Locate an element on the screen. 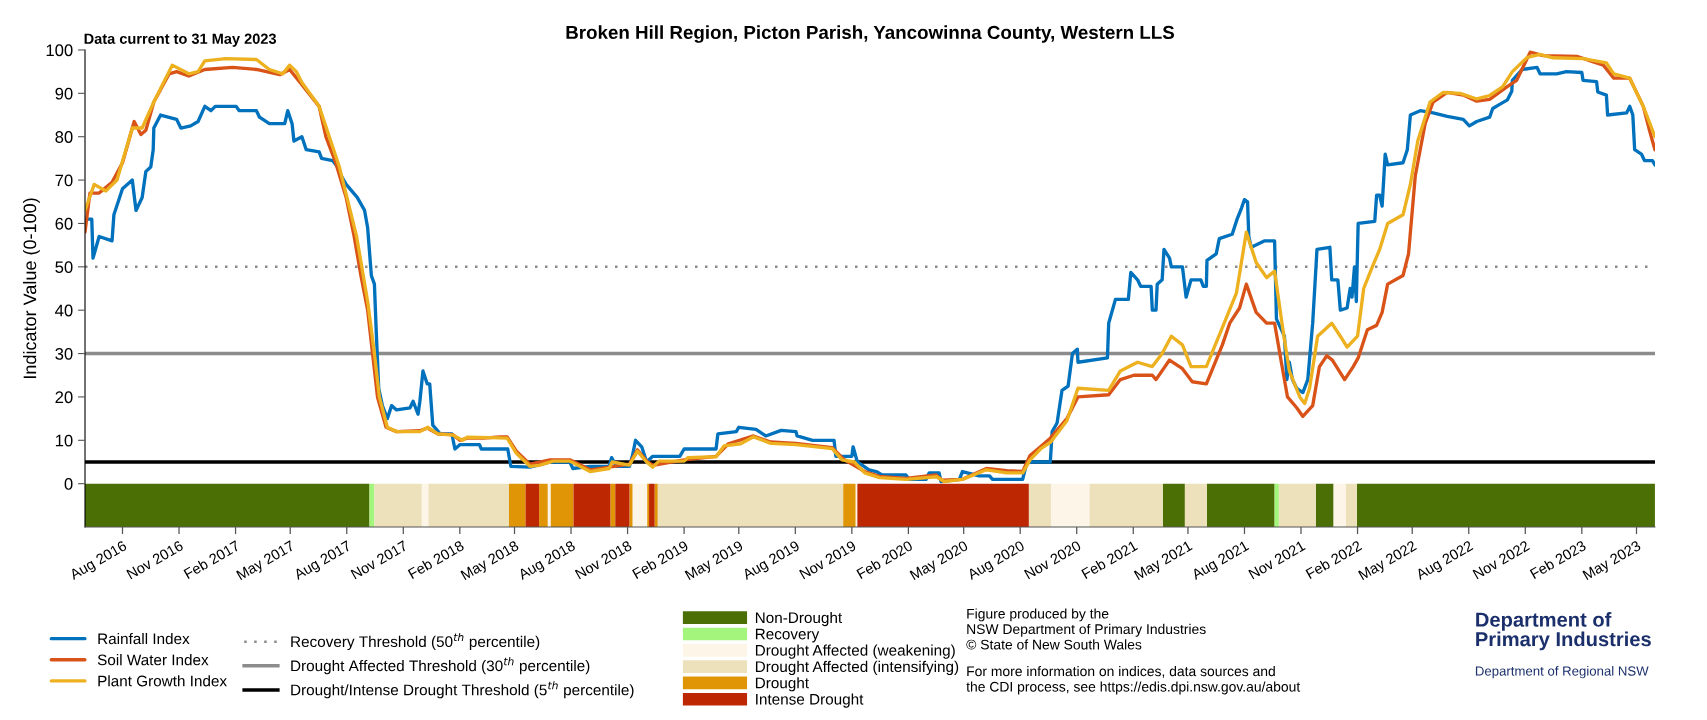 This screenshot has width=1707, height=720. y-tick-label: 30 is located at coordinates (64, 353).